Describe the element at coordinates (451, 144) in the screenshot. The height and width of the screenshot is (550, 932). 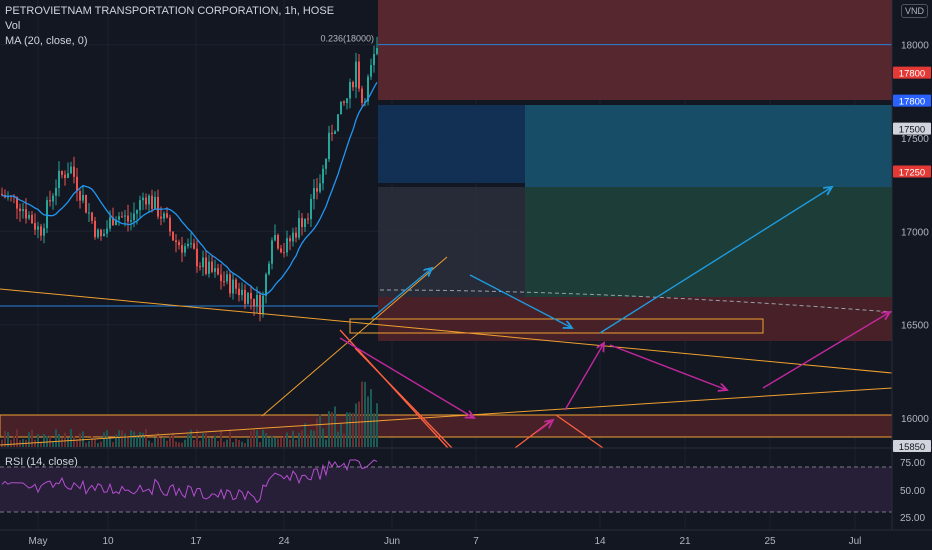
I see `target-zone-dark` at that location.